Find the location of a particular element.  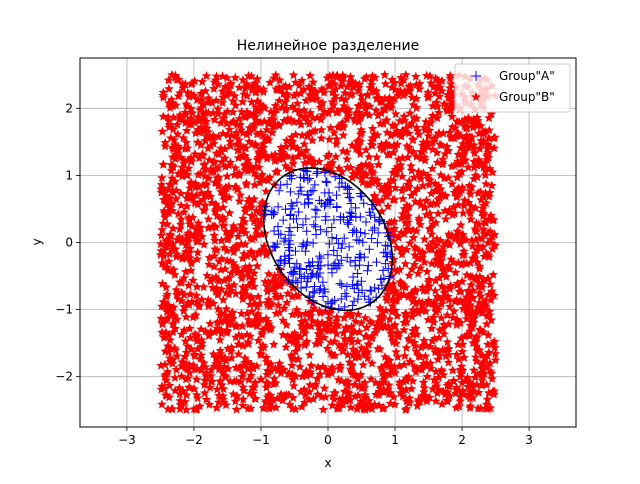

x-tick-label: 0 is located at coordinates (328, 440).